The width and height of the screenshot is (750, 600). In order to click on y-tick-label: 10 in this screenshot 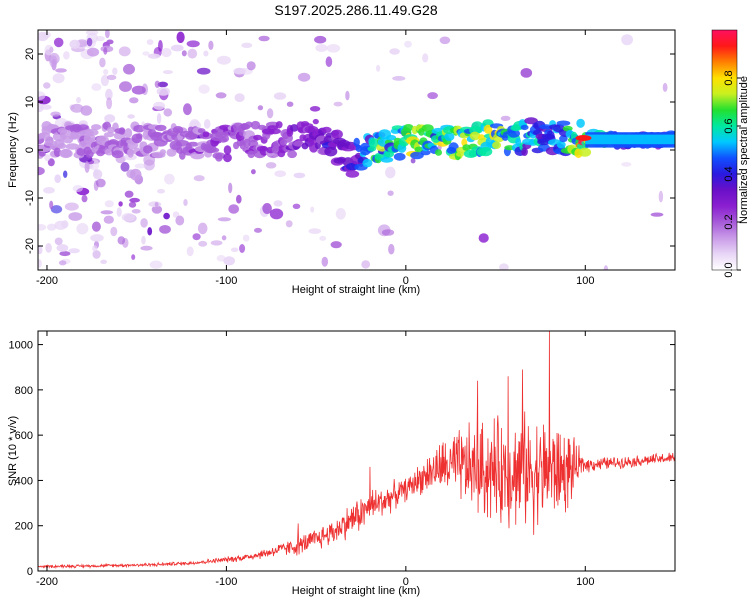, I will do `click(30, 102)`.